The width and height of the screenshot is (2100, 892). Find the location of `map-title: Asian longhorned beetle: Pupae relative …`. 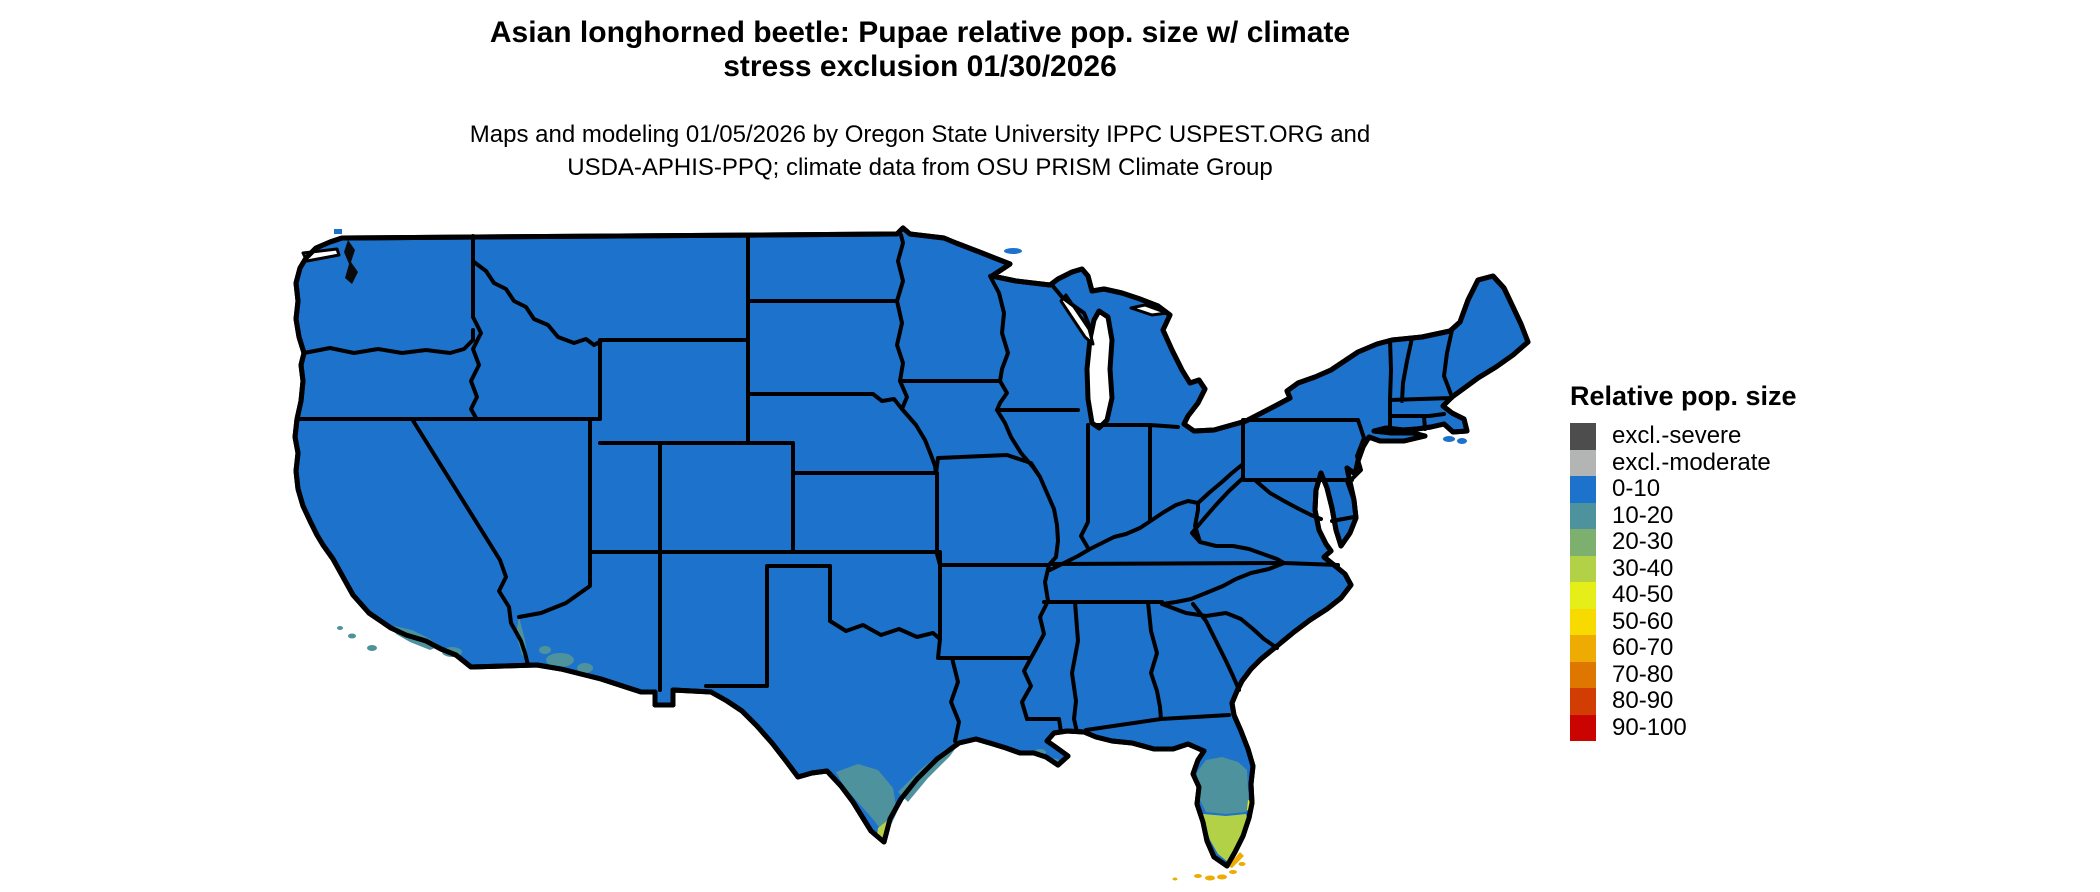

map-title: Asian longhorned beetle: Pupae relative … is located at coordinates (920, 50).